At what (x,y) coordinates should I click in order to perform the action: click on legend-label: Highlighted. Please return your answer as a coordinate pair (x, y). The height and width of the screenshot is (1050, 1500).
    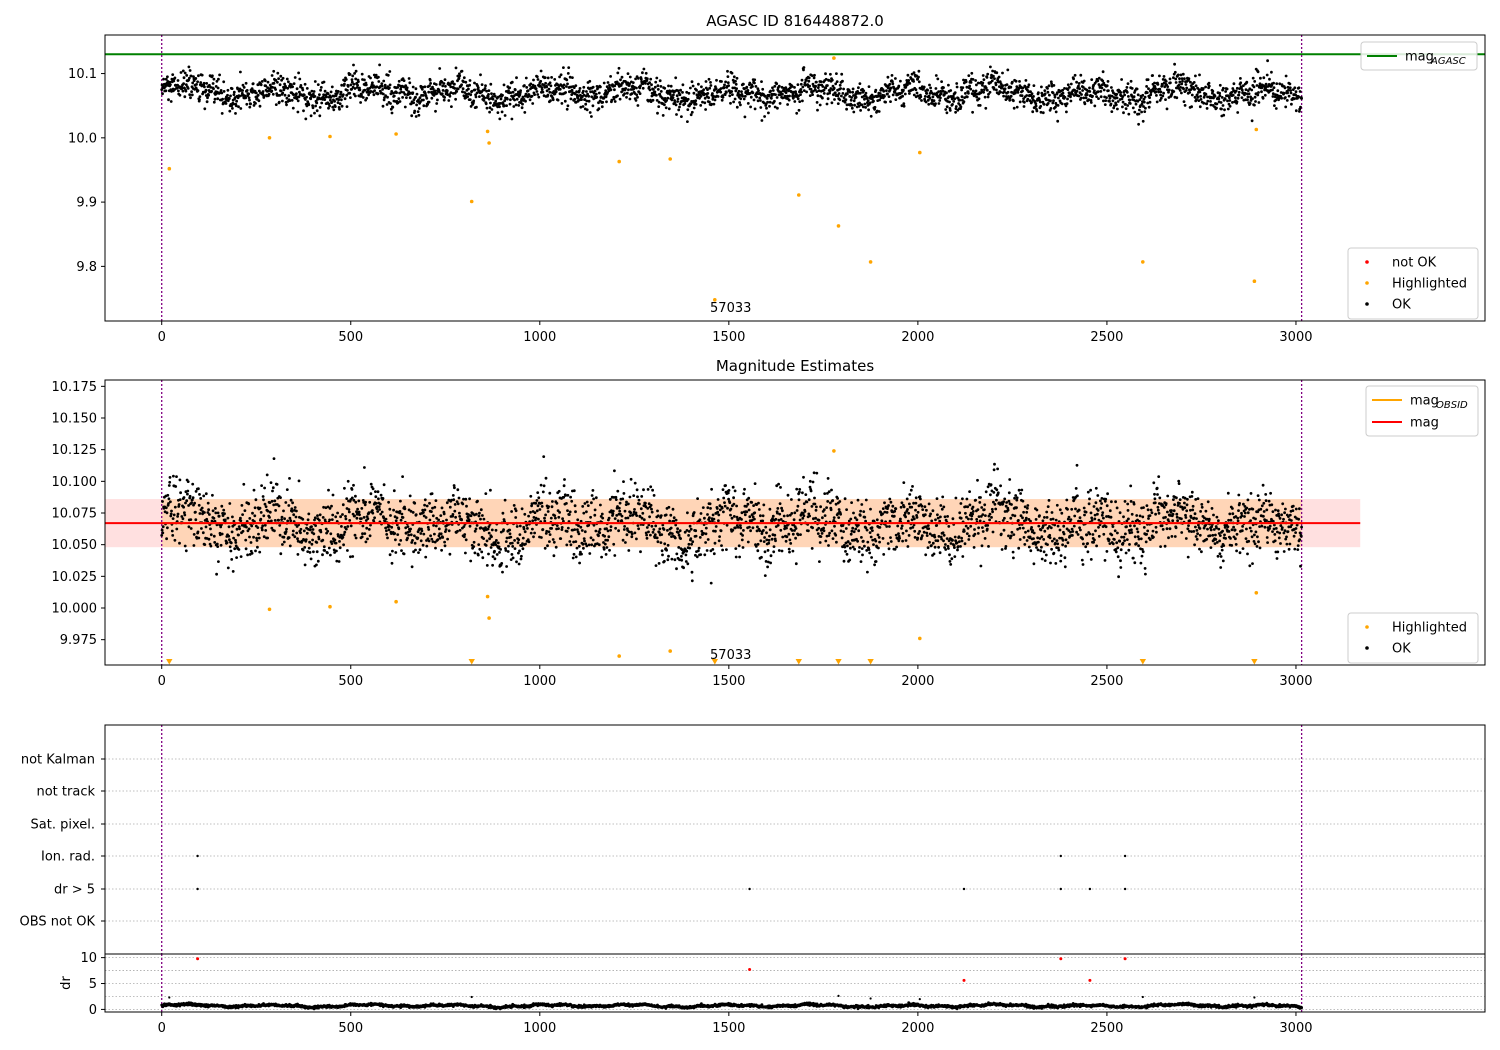
    Looking at the image, I should click on (1429, 284).